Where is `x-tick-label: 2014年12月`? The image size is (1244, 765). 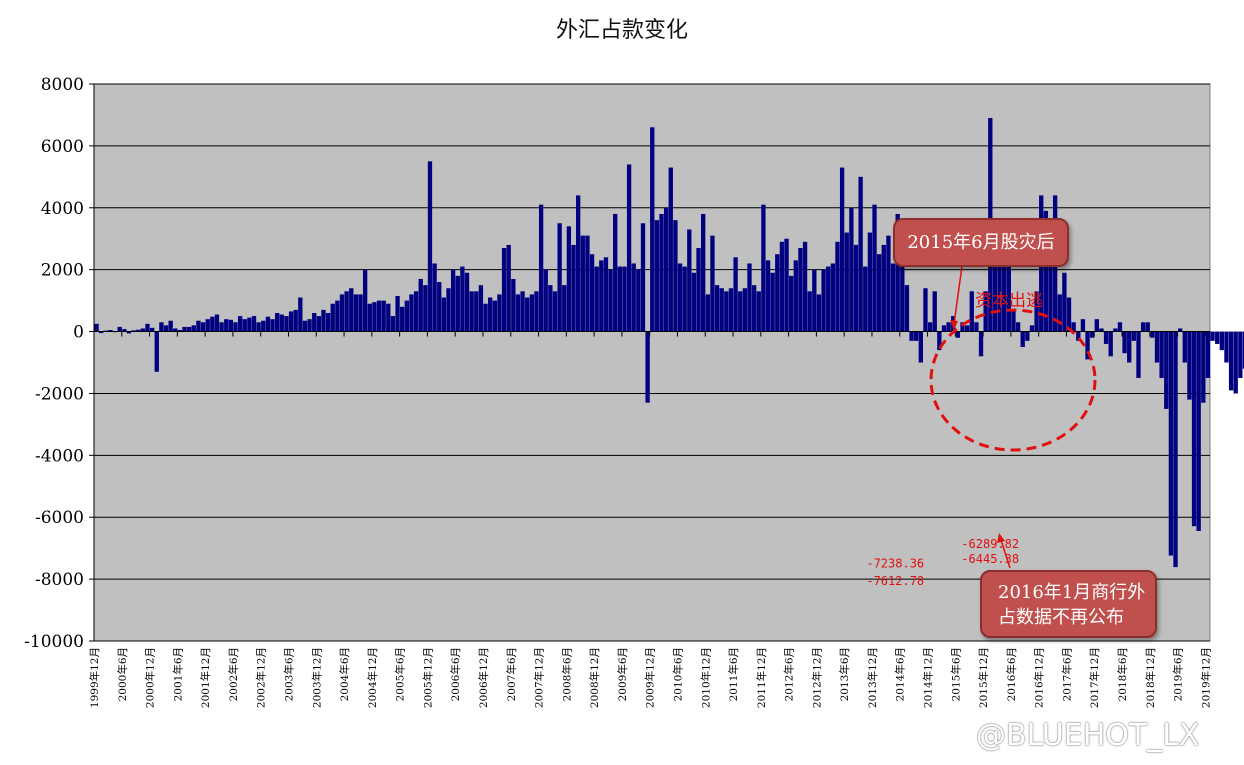
x-tick-label: 2014年12月 is located at coordinates (928, 677).